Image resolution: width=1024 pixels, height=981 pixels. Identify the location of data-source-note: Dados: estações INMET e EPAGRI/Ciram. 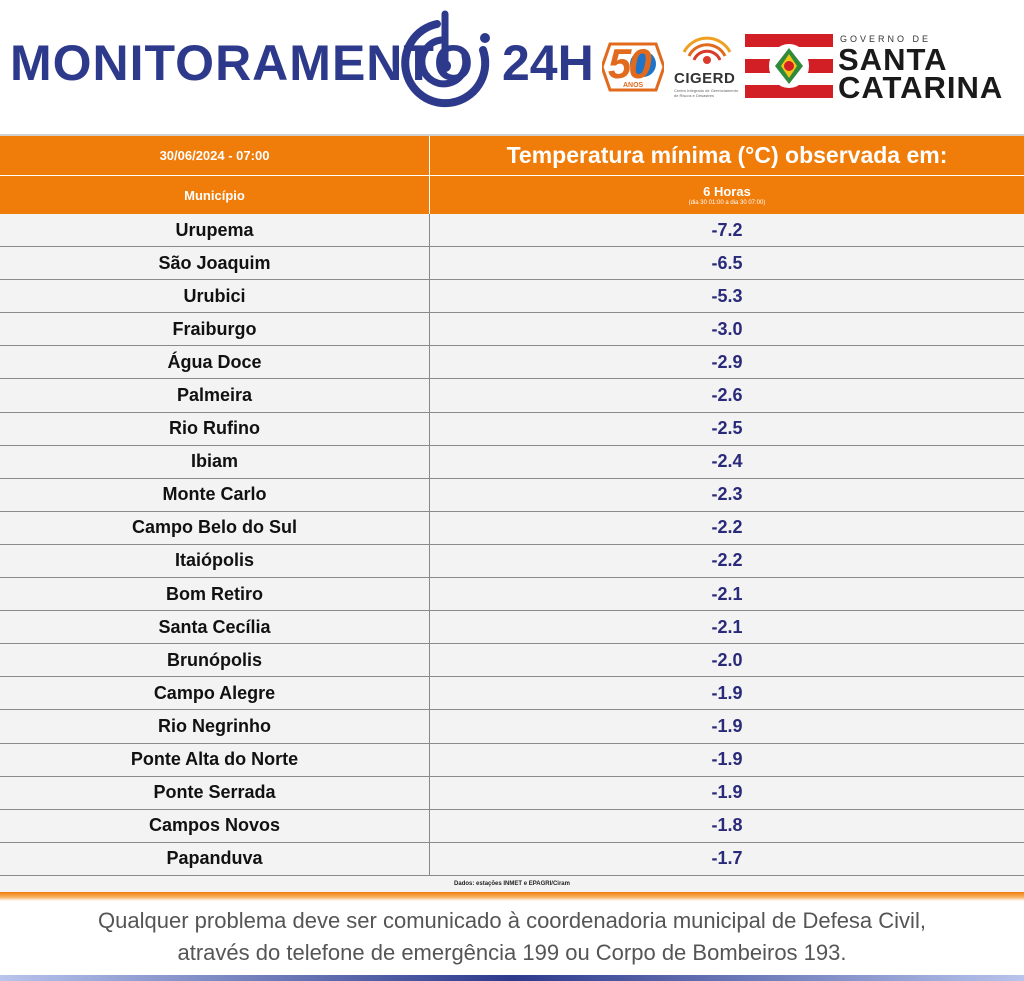
(512, 884).